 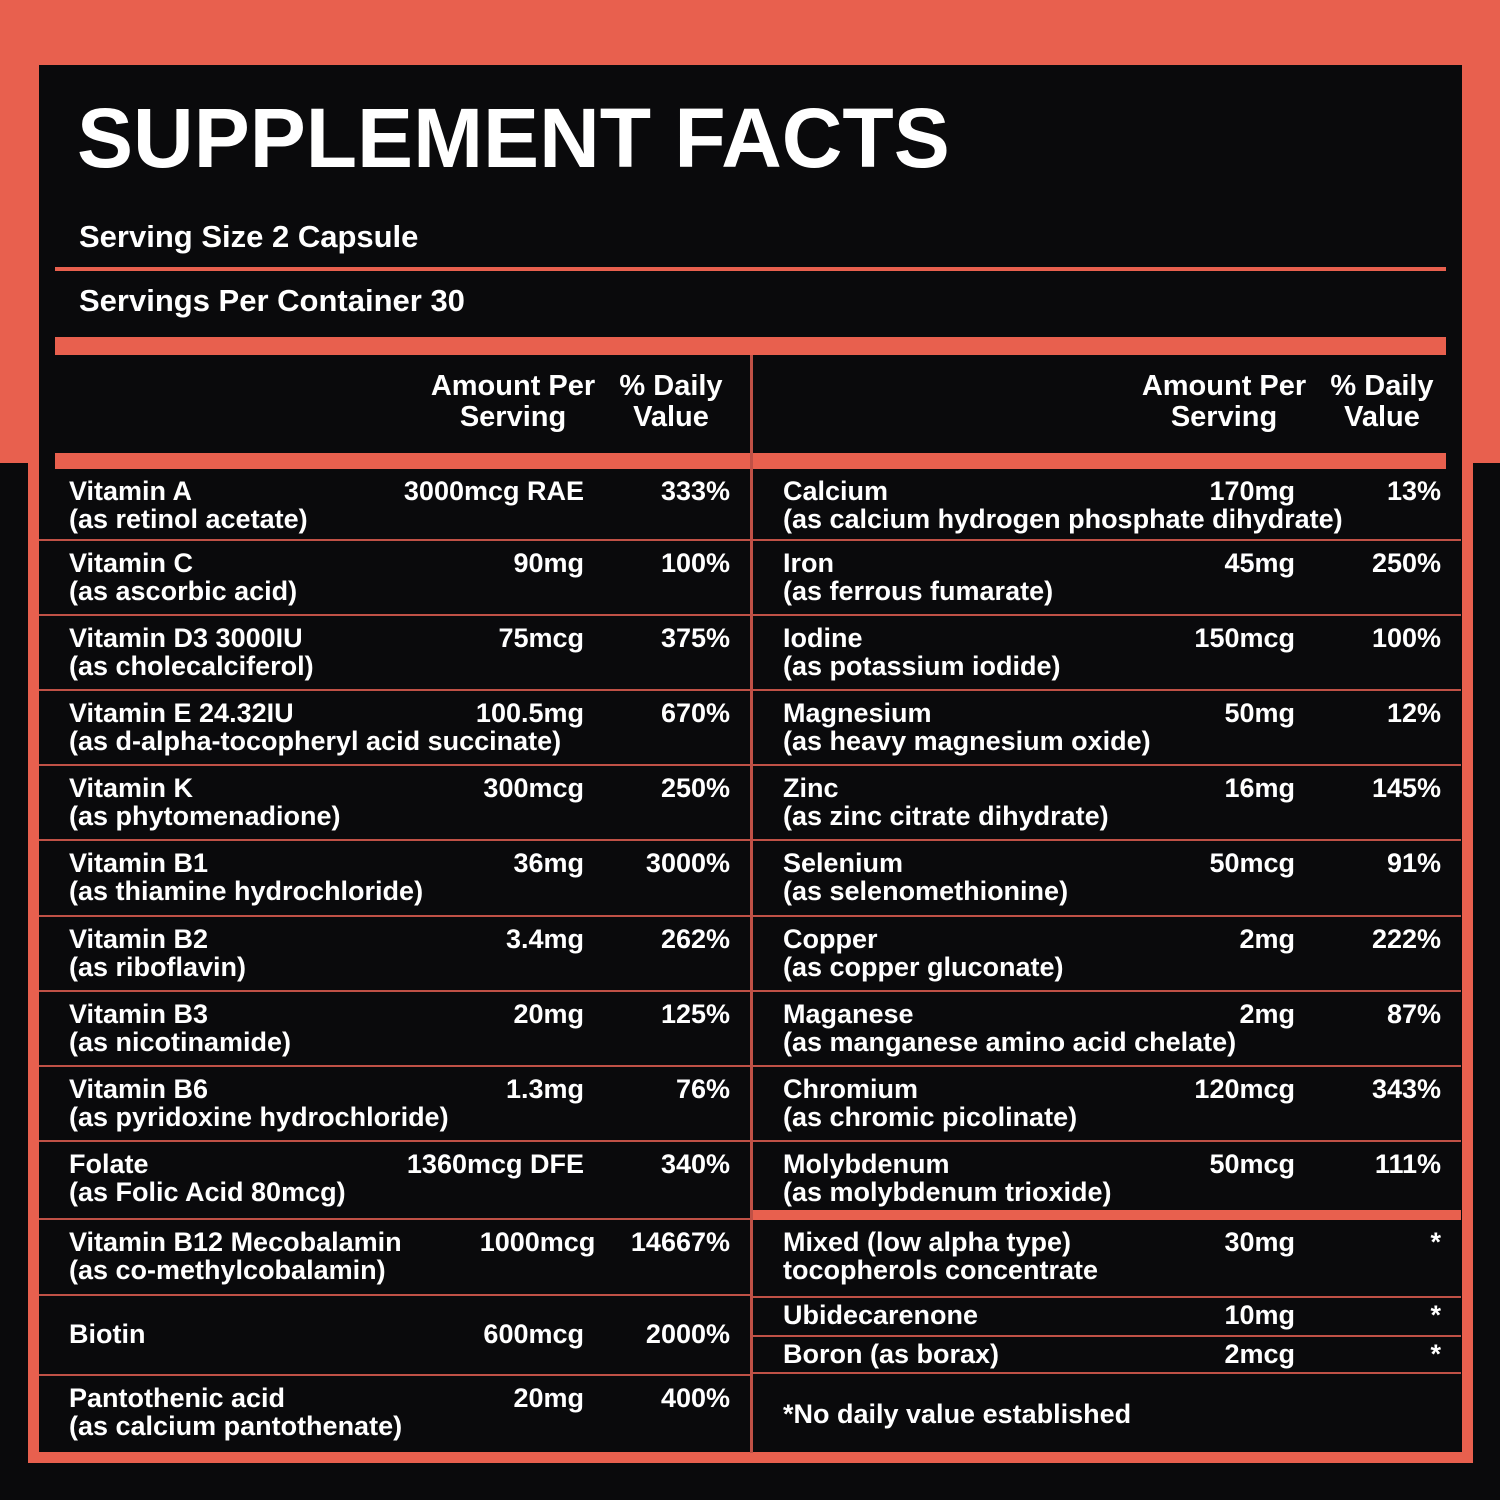 I want to click on nutrient-name: Ubidecarenone, so click(x=881, y=1315).